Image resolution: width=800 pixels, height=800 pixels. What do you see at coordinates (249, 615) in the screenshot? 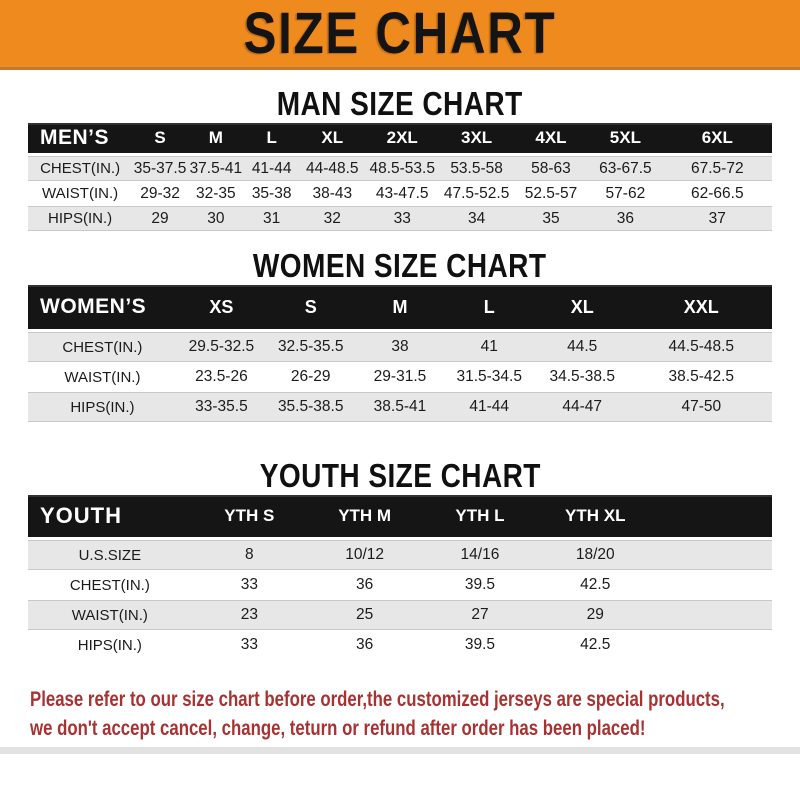
I see `size-cell: 23` at bounding box center [249, 615].